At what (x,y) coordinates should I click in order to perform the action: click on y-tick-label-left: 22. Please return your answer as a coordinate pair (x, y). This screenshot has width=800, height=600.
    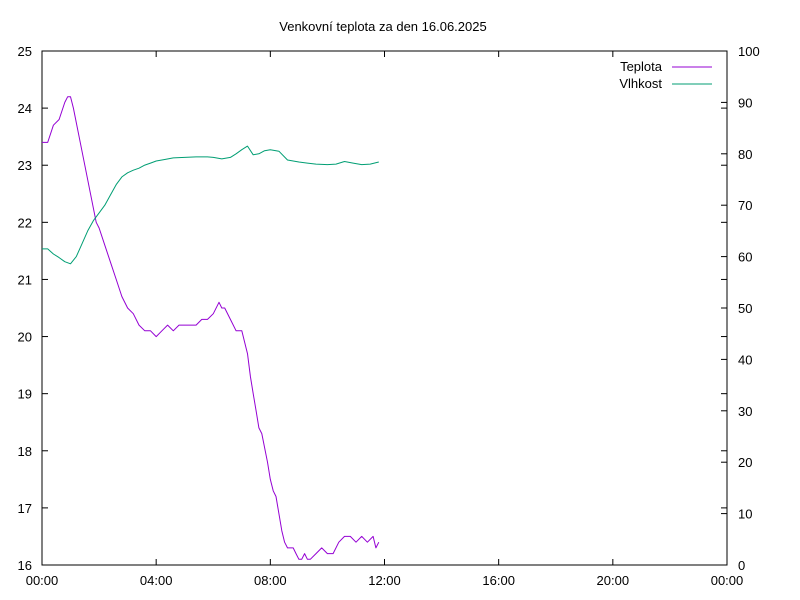
    Looking at the image, I should click on (25, 222).